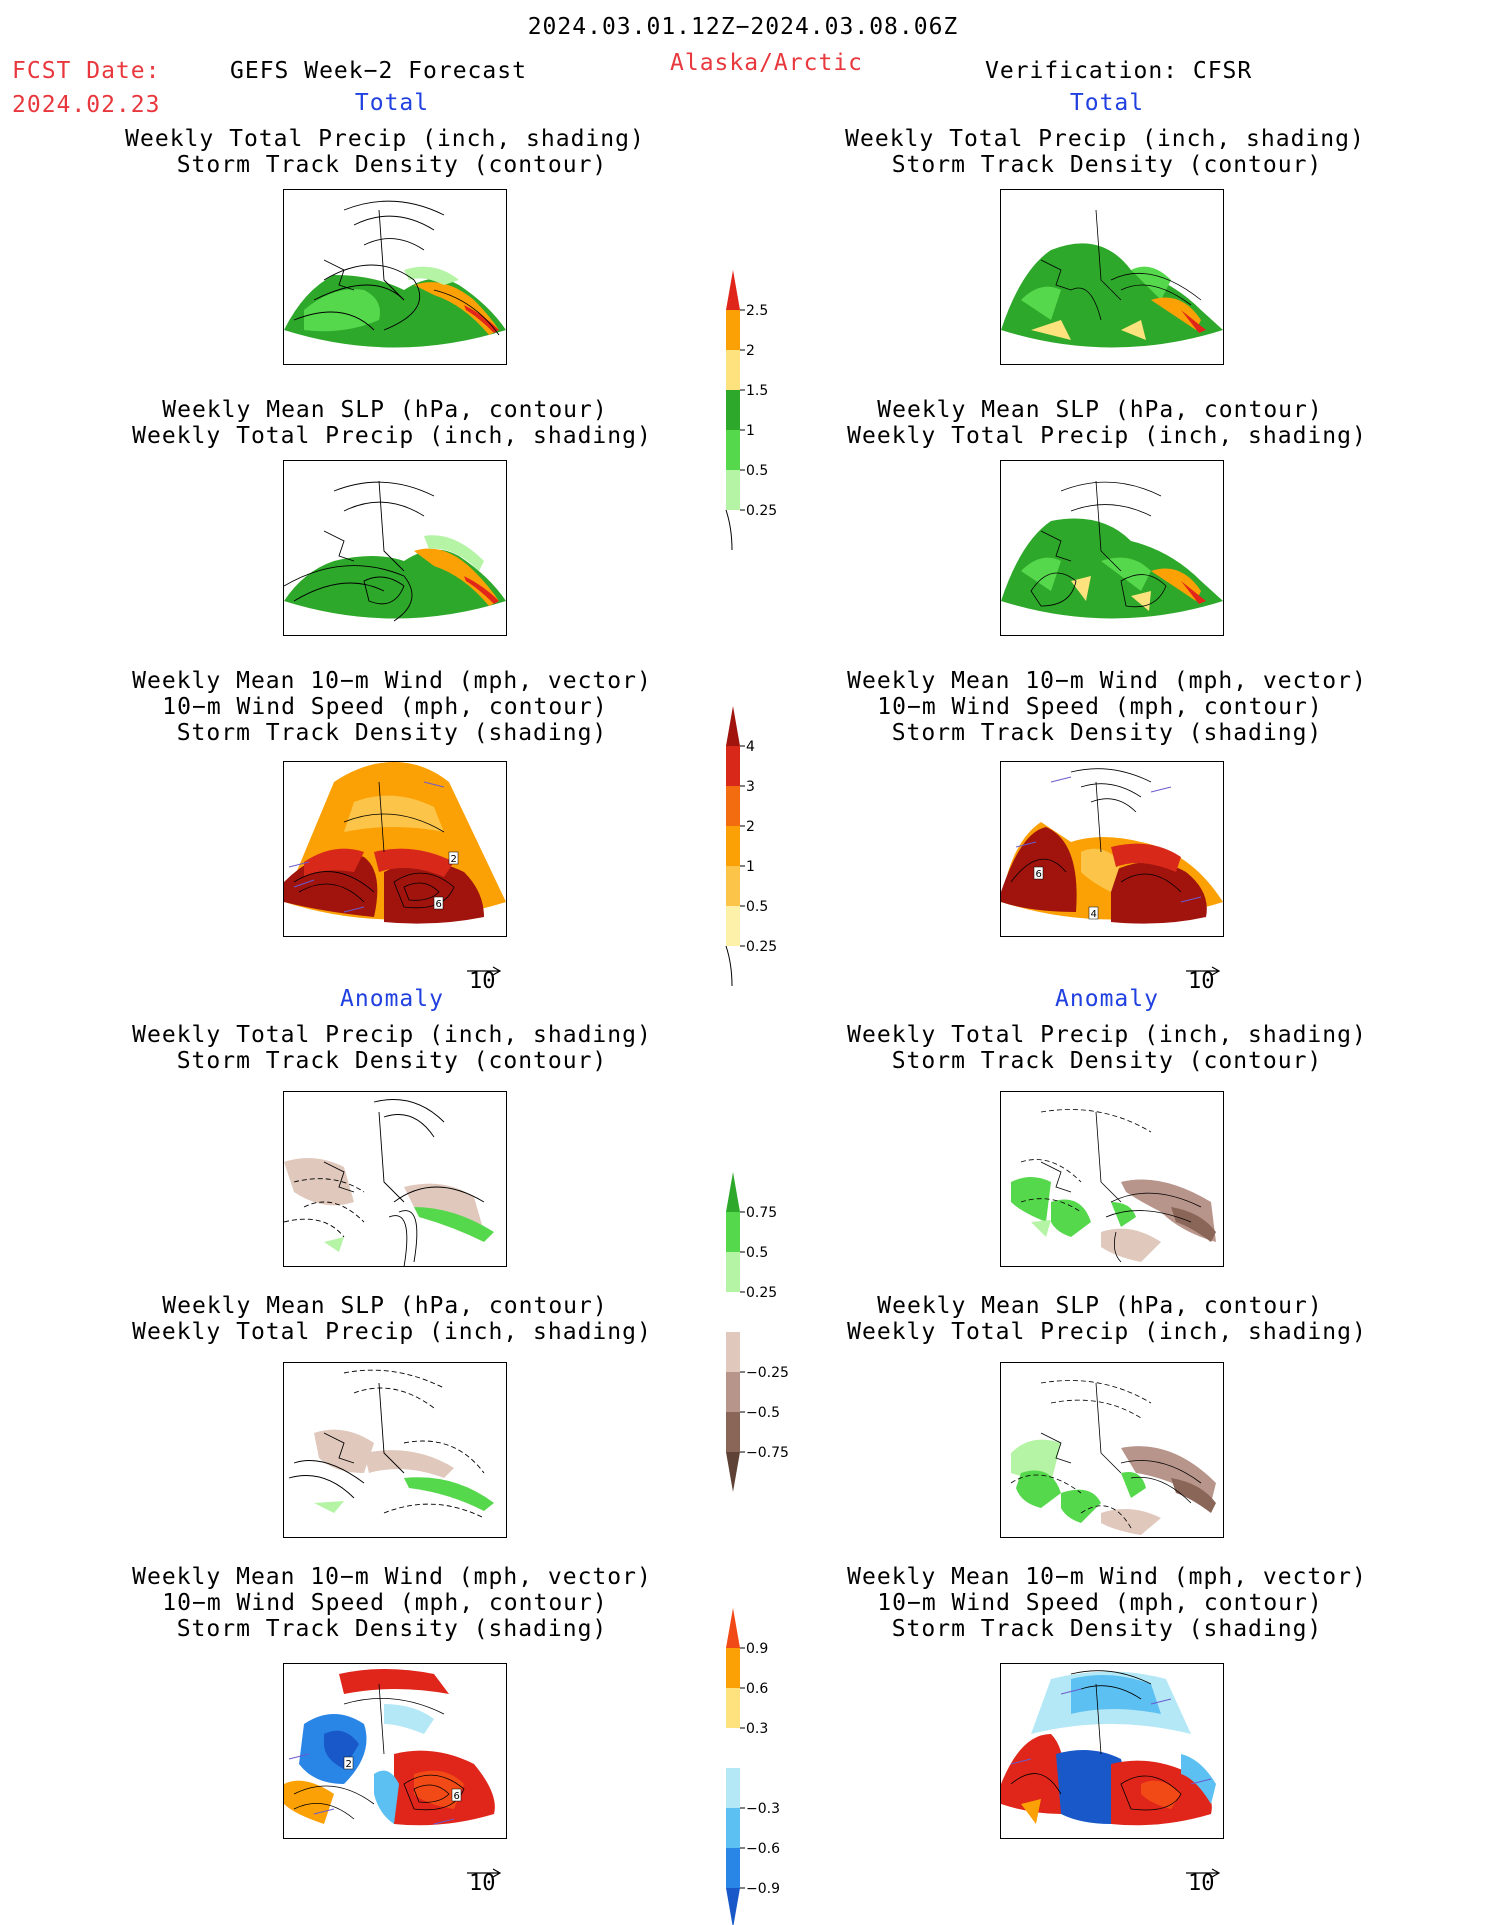 The height and width of the screenshot is (1925, 1487). What do you see at coordinates (1094, 914) in the screenshot?
I see `contour-label: 4` at bounding box center [1094, 914].